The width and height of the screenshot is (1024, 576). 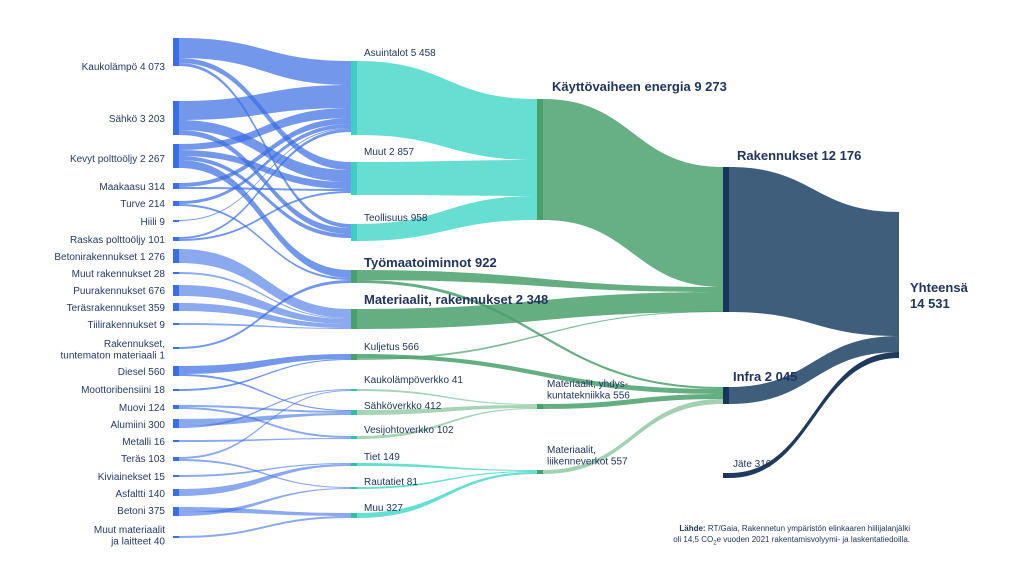 I want to click on node-matyhd, so click(x=540, y=406).